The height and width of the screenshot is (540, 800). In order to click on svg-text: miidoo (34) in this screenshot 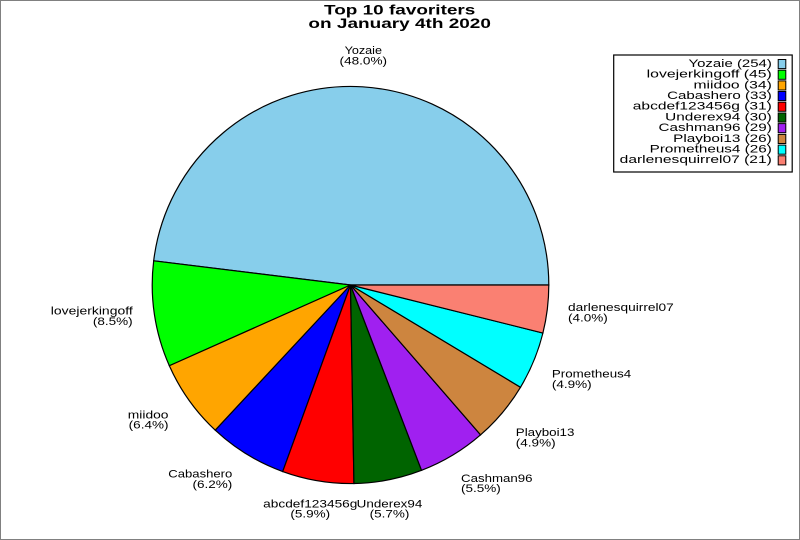, I will do `click(733, 85)`.